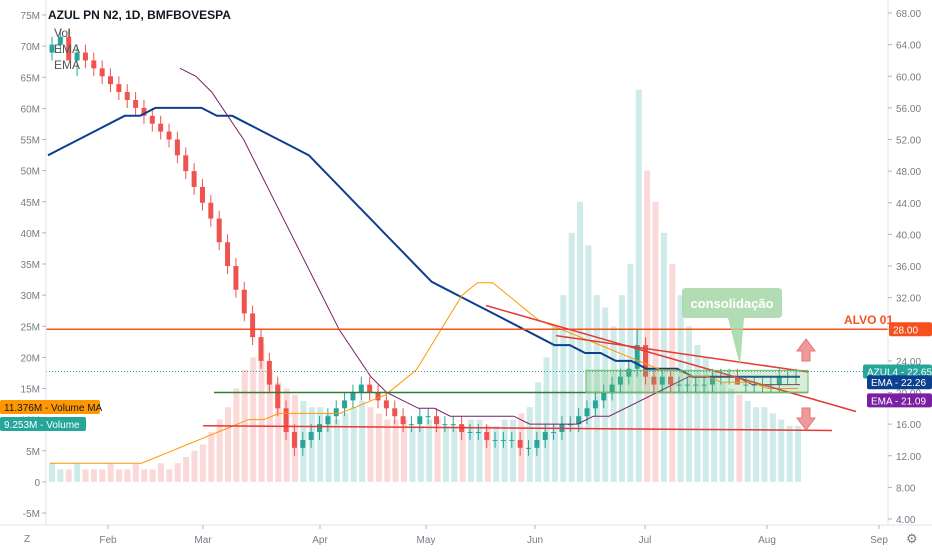  Describe the element at coordinates (108, 540) in the screenshot. I see `time-tick-label: Feb` at that location.